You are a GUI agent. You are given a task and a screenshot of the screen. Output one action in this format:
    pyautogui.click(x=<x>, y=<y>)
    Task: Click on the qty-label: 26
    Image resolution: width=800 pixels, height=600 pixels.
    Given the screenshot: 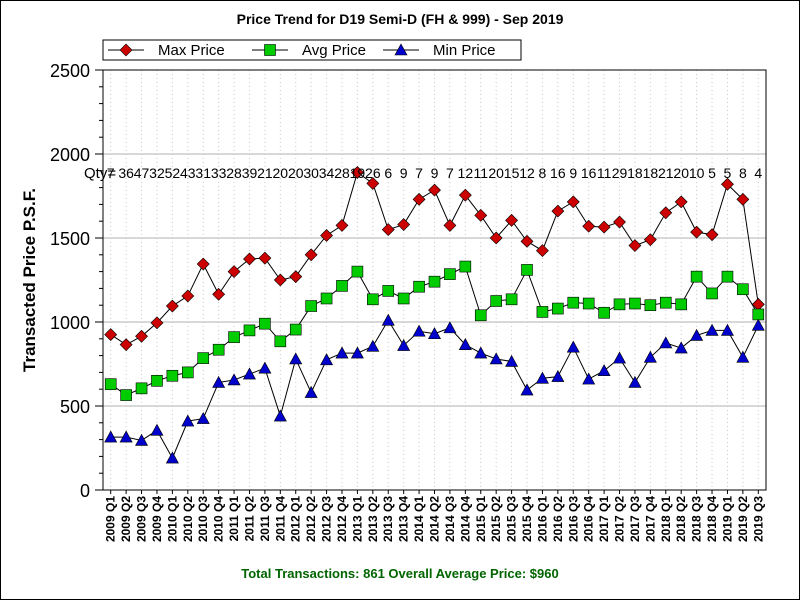 What is the action you would take?
    pyautogui.click(x=373, y=173)
    